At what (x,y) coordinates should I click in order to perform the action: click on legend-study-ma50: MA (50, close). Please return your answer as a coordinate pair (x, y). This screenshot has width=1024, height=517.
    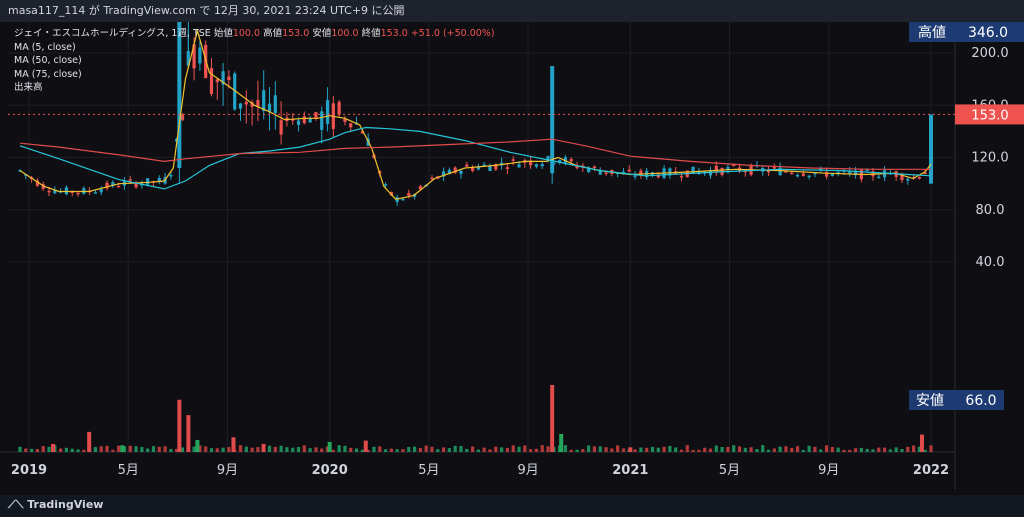
    Looking at the image, I should click on (48, 60).